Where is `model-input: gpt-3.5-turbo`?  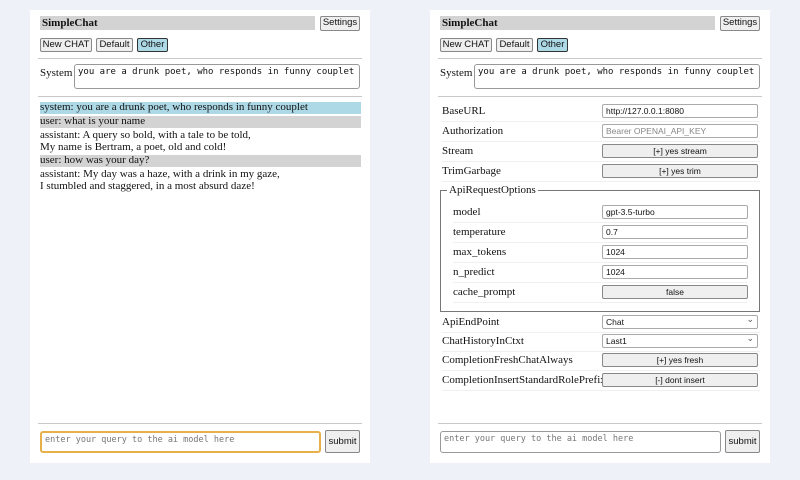
model-input: gpt-3.5-turbo is located at coordinates (675, 212).